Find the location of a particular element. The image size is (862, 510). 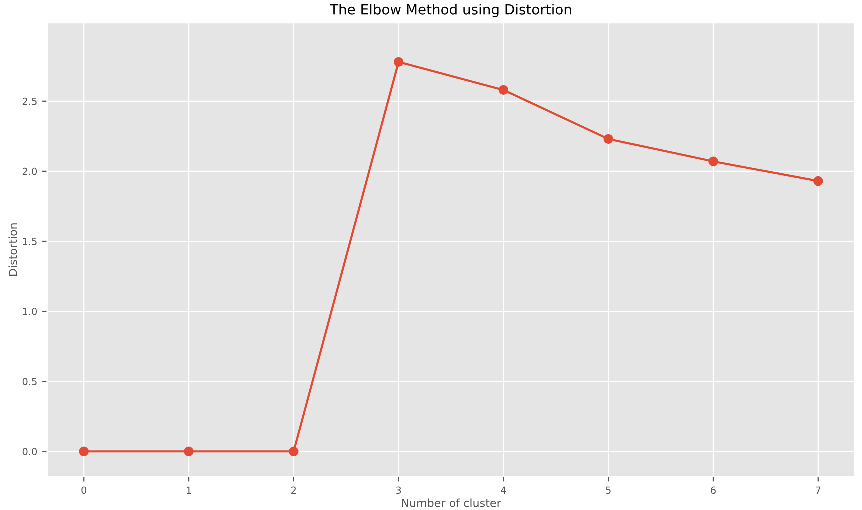

y-tick-label: 2.0 is located at coordinates (30, 172).